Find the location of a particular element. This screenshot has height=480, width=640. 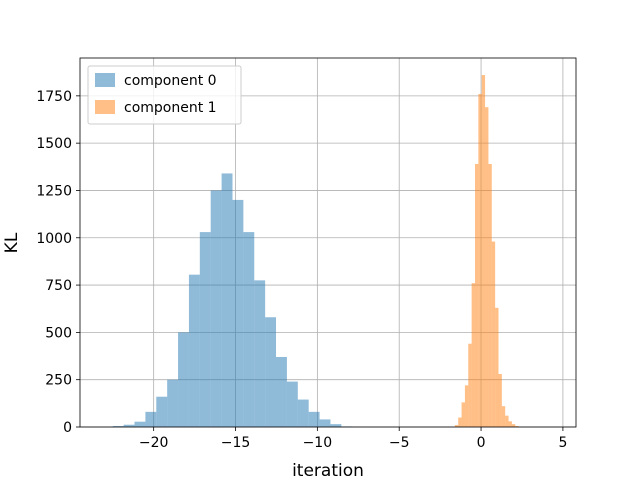

y-tick-label: 1500 is located at coordinates (54, 144).